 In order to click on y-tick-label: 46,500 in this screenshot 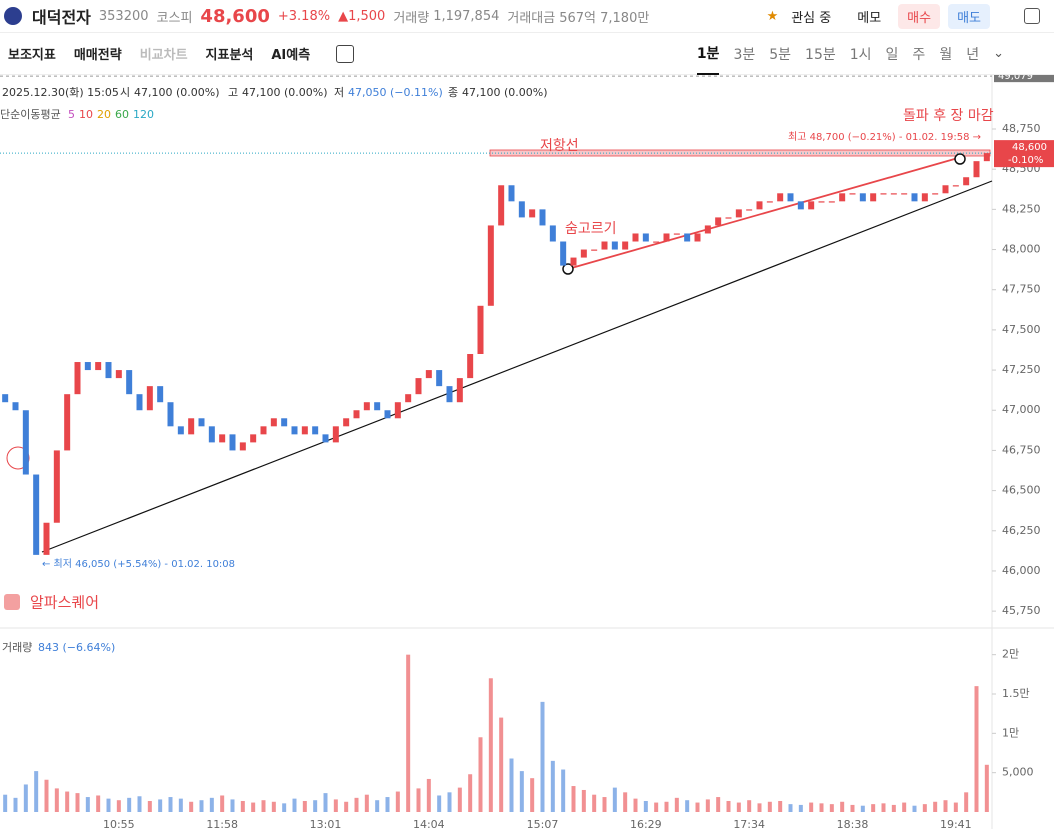, I will do `click(1021, 490)`.